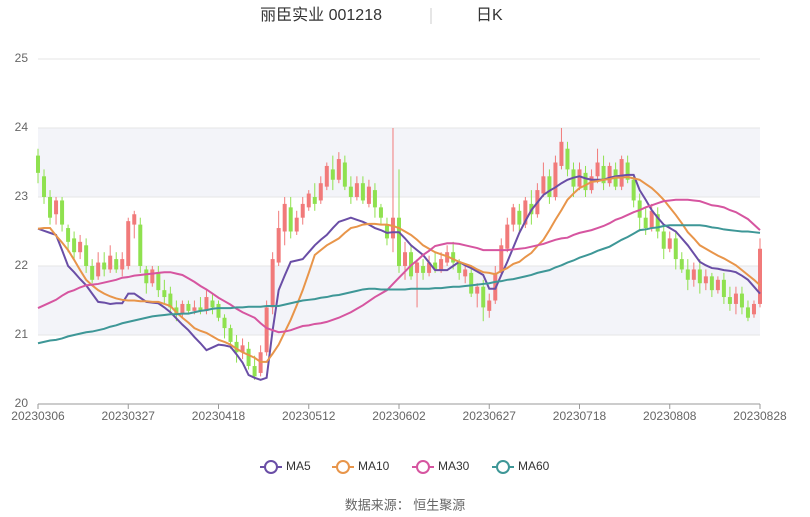 The image size is (810, 517). Describe the element at coordinates (321, 15) in the screenshot. I see `chart-title: 丽臣实业 001218` at that location.